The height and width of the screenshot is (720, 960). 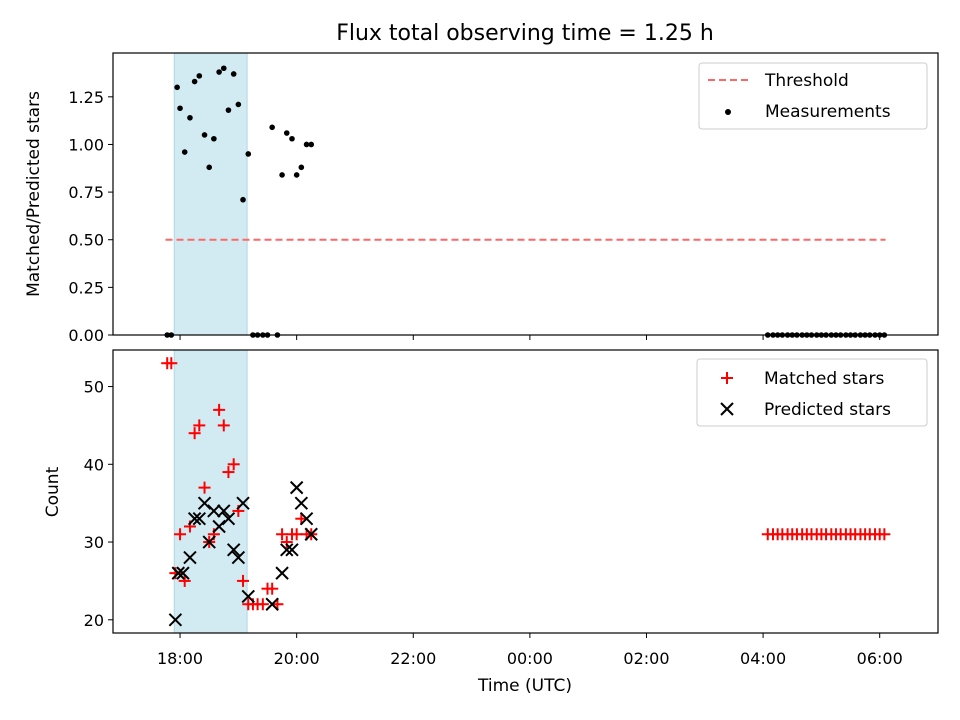 What do you see at coordinates (827, 410) in the screenshot?
I see `legend-predicted-label: Predicted stars` at bounding box center [827, 410].